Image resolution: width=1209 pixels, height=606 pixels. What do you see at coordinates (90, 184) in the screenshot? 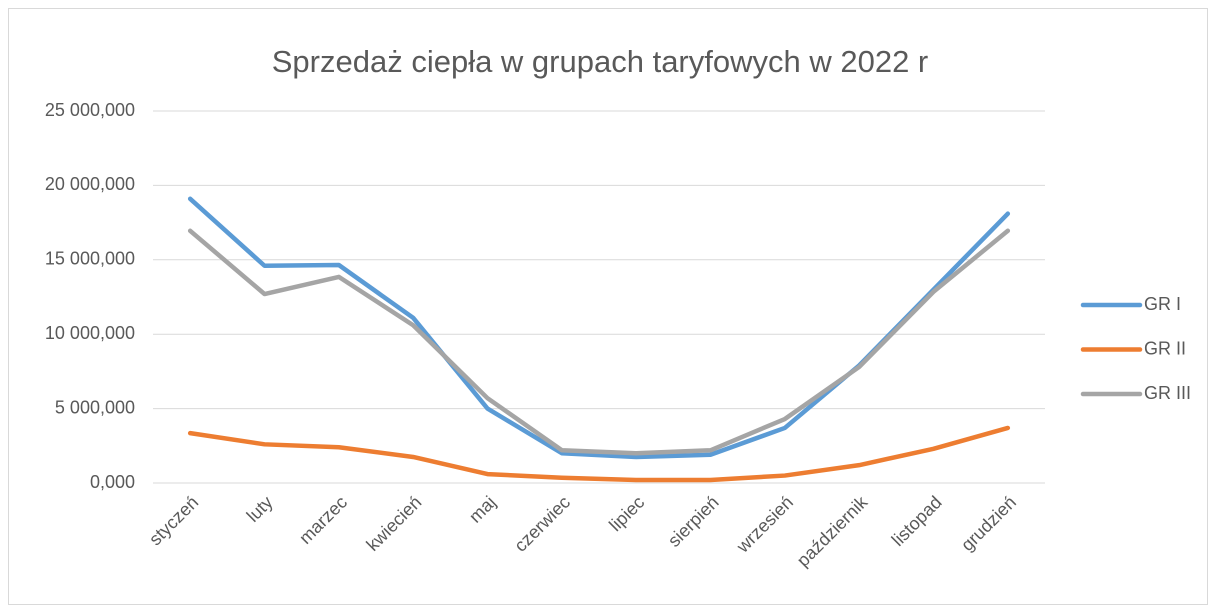
I see `y-tick-label: 20 000,000` at bounding box center [90, 184].